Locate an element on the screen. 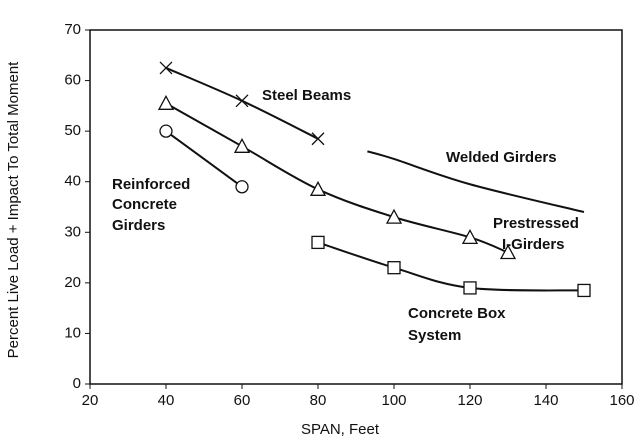  x-axis-label: SPAN, Feet is located at coordinates (340, 429).